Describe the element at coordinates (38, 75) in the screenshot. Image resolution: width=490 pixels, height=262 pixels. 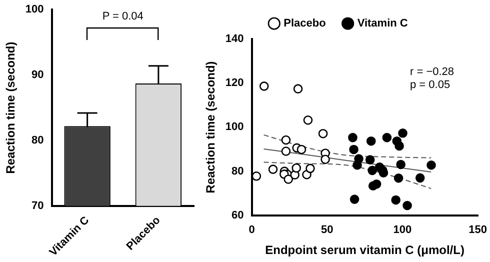
I see `y-tick-label: 90` at that location.